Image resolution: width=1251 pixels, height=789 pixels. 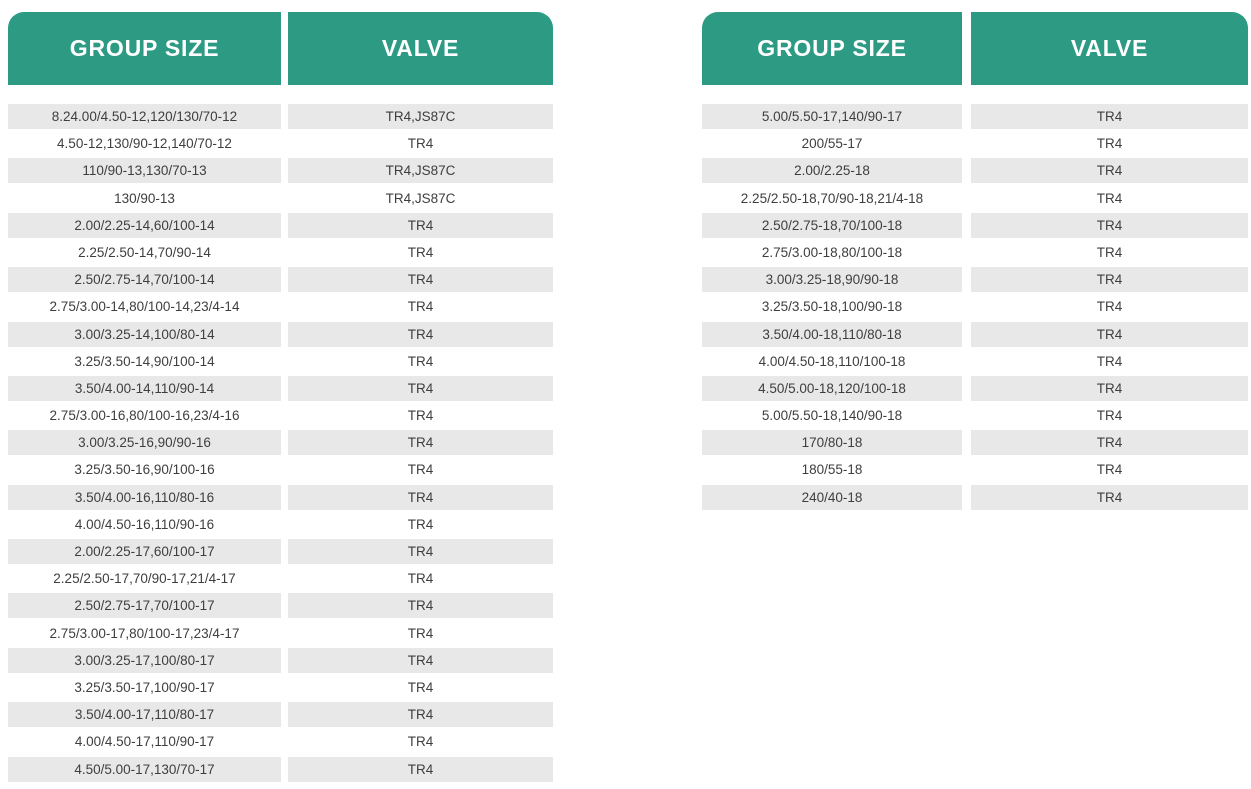 What do you see at coordinates (832, 225) in the screenshot?
I see `table-row-cell: 2.50/2.75-18,70/100-18` at bounding box center [832, 225].